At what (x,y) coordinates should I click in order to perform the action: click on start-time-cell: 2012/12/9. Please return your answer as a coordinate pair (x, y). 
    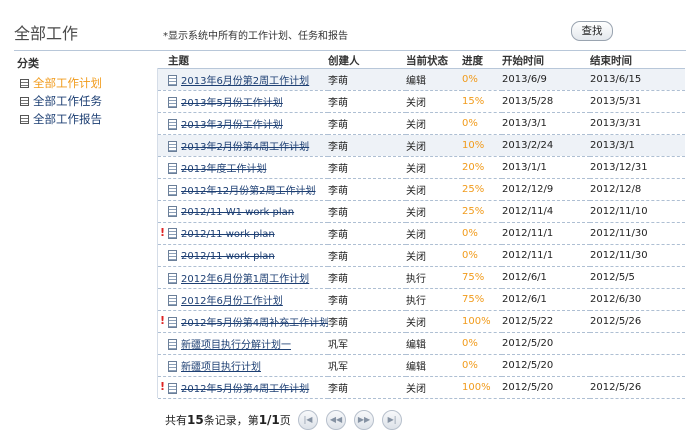
    Looking at the image, I should click on (546, 189).